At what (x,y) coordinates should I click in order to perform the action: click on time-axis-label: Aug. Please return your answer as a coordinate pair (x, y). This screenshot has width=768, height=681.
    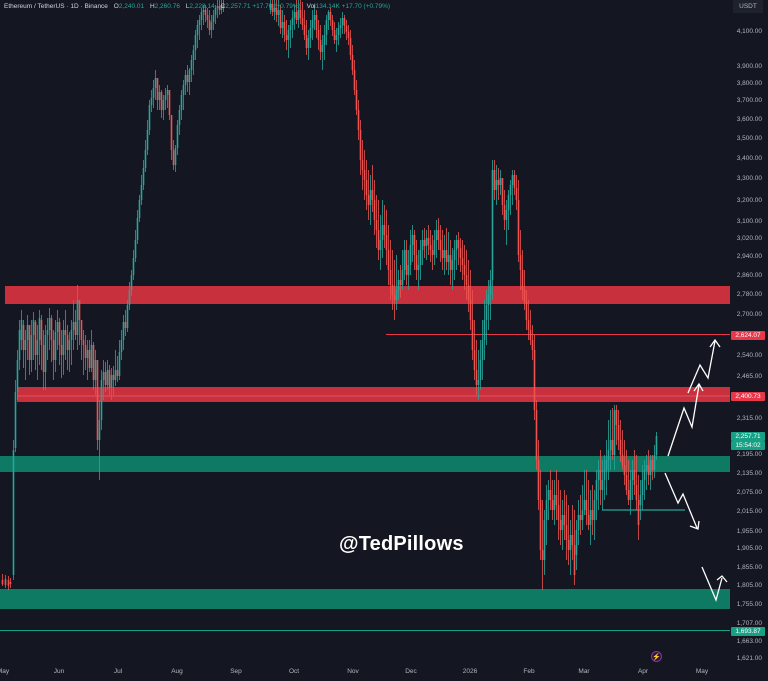
    Looking at the image, I should click on (177, 671).